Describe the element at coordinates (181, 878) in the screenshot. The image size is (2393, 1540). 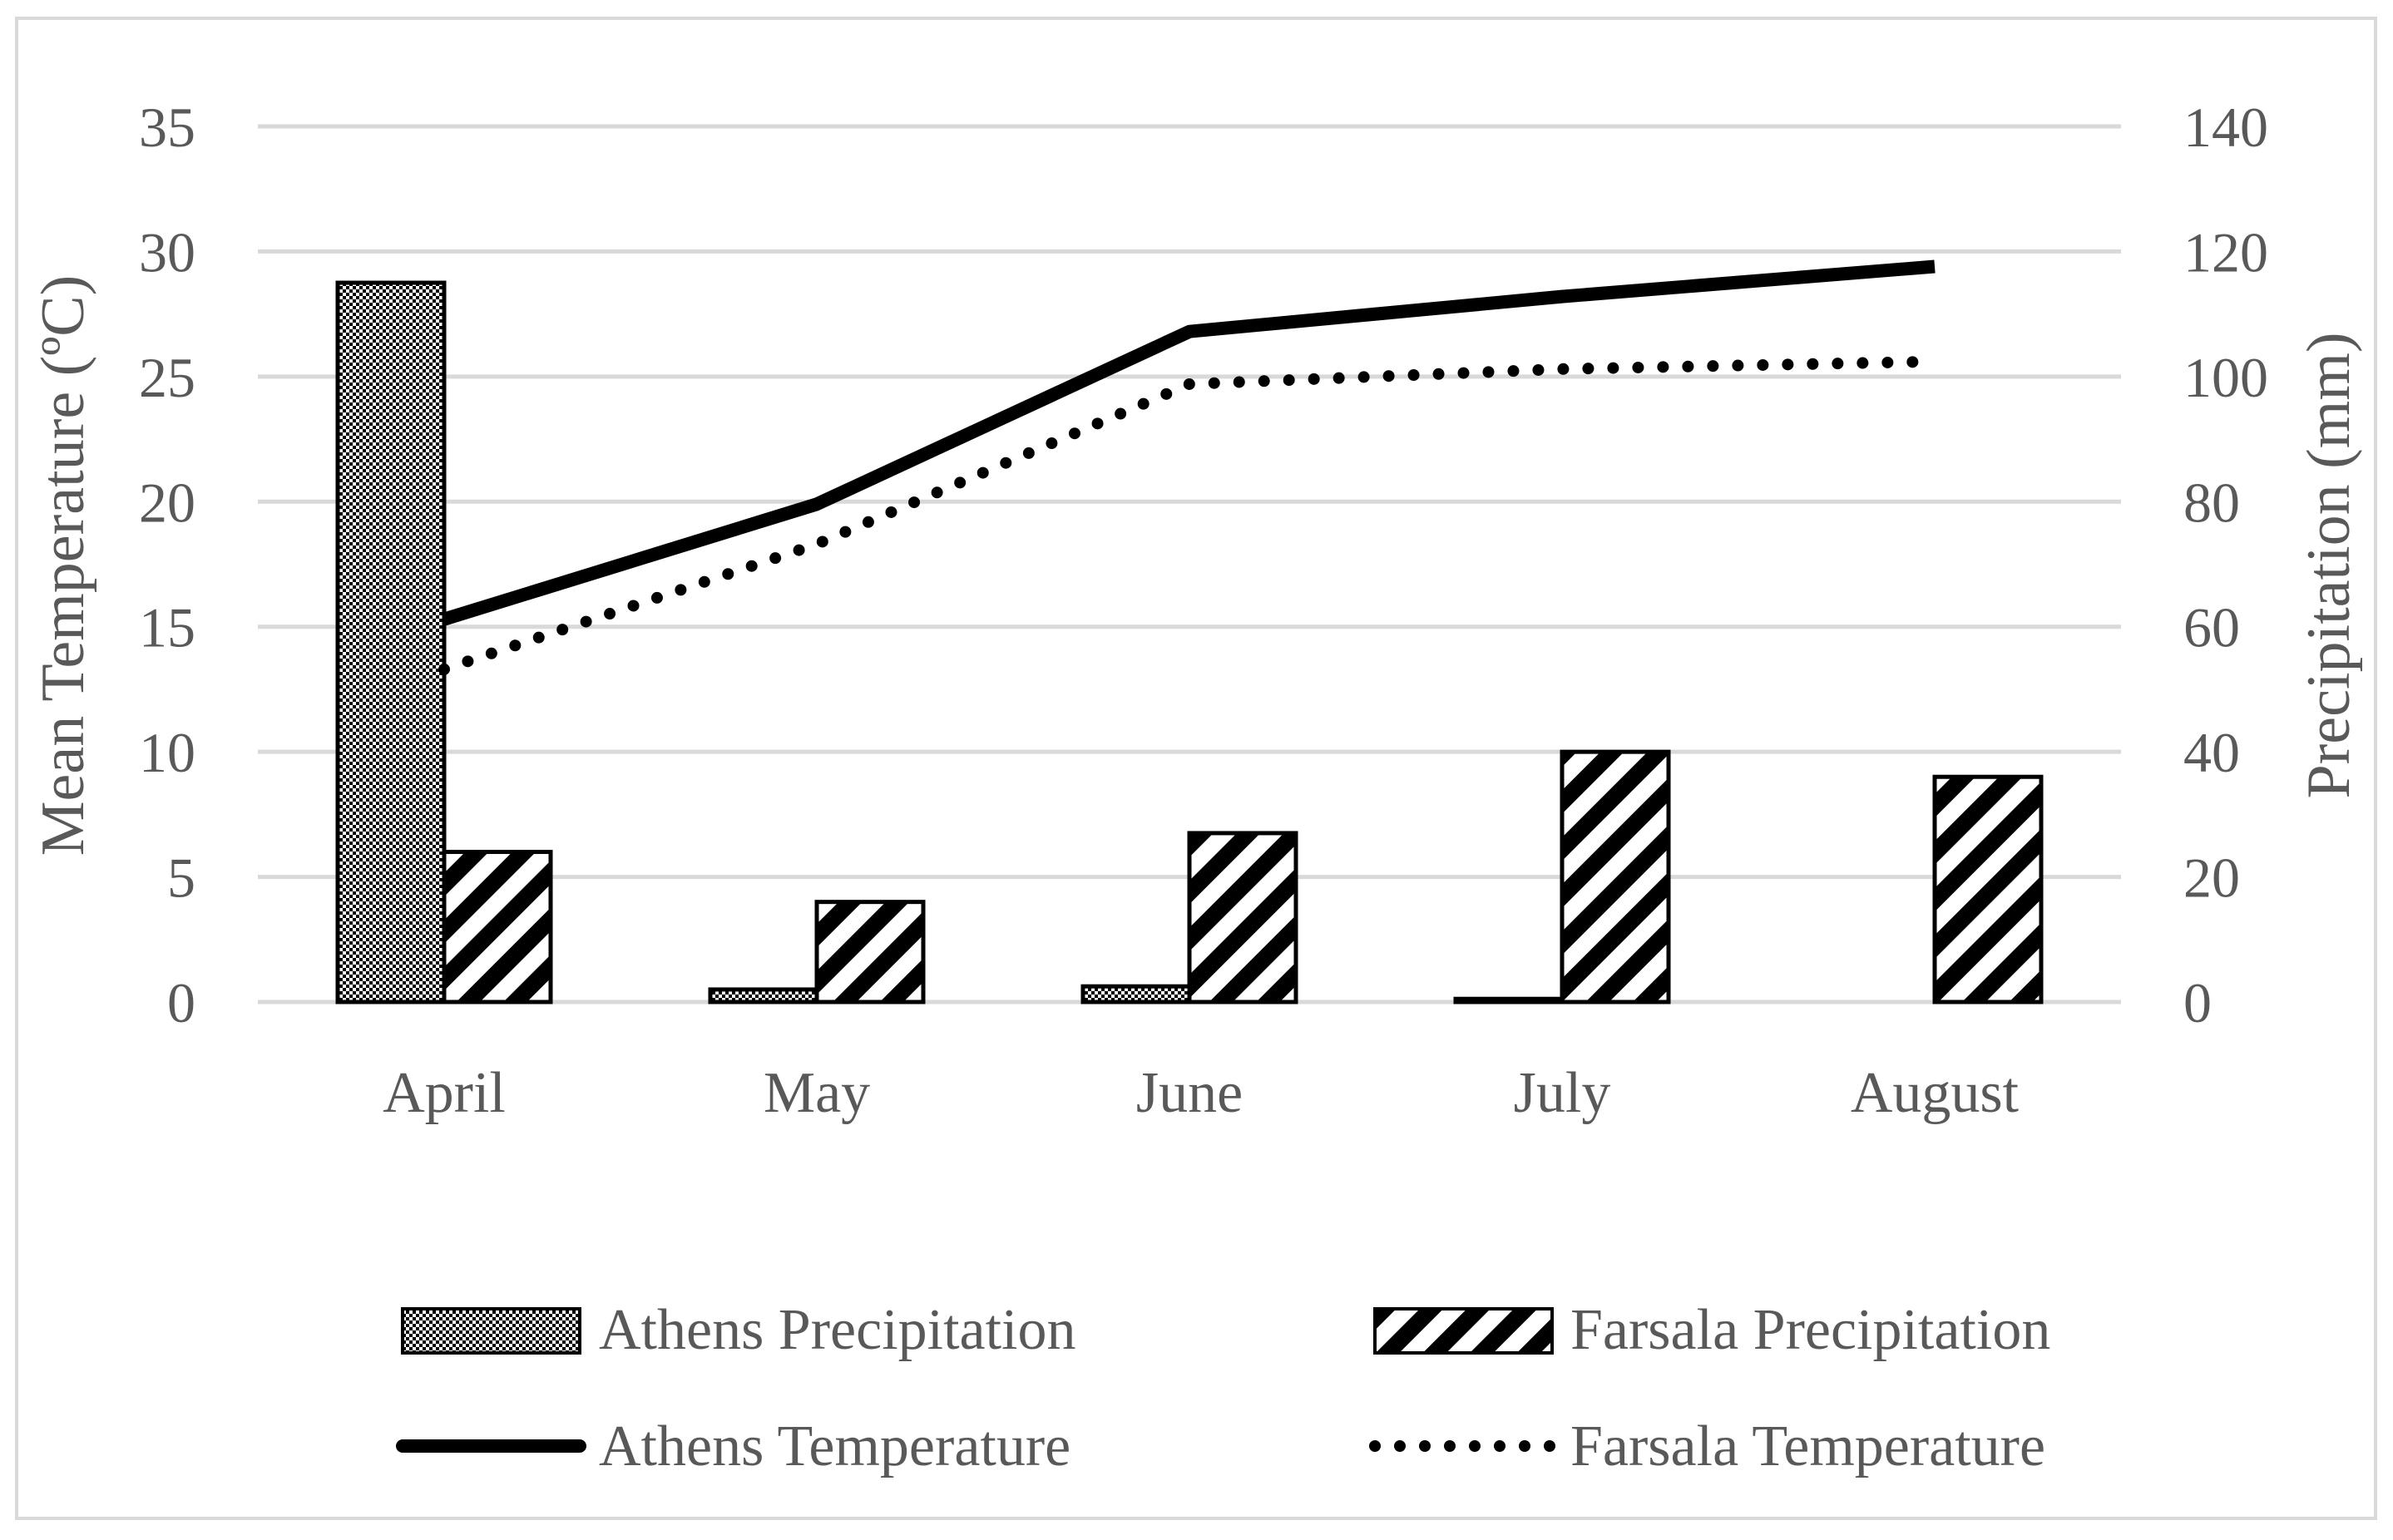
I see `left-tick-label-5: 5` at that location.